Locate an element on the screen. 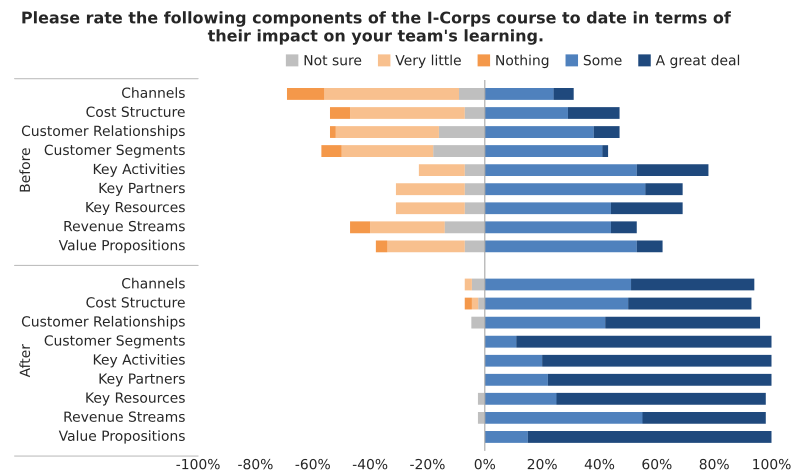  legend-label: Some is located at coordinates (603, 60).